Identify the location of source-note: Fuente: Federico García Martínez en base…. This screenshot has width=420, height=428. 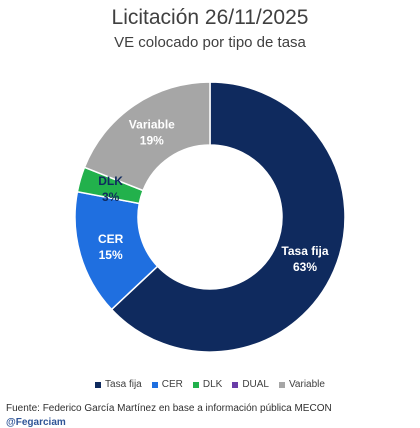
(169, 408).